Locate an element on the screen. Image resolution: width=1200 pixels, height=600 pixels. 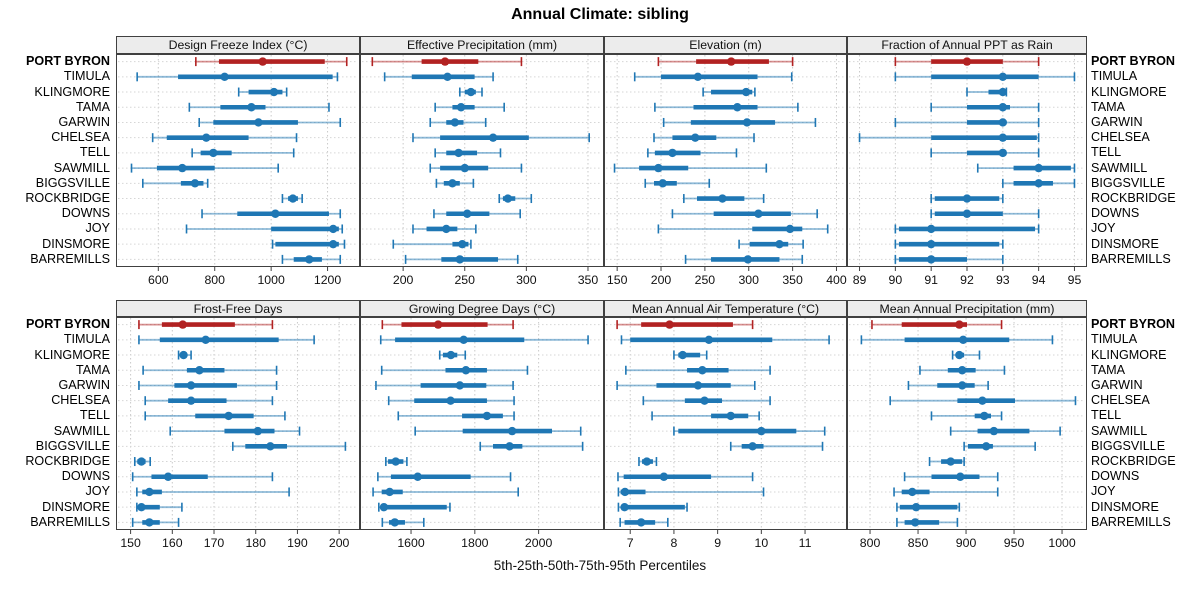
x-tick-label: 91 is located at coordinates (931, 280).